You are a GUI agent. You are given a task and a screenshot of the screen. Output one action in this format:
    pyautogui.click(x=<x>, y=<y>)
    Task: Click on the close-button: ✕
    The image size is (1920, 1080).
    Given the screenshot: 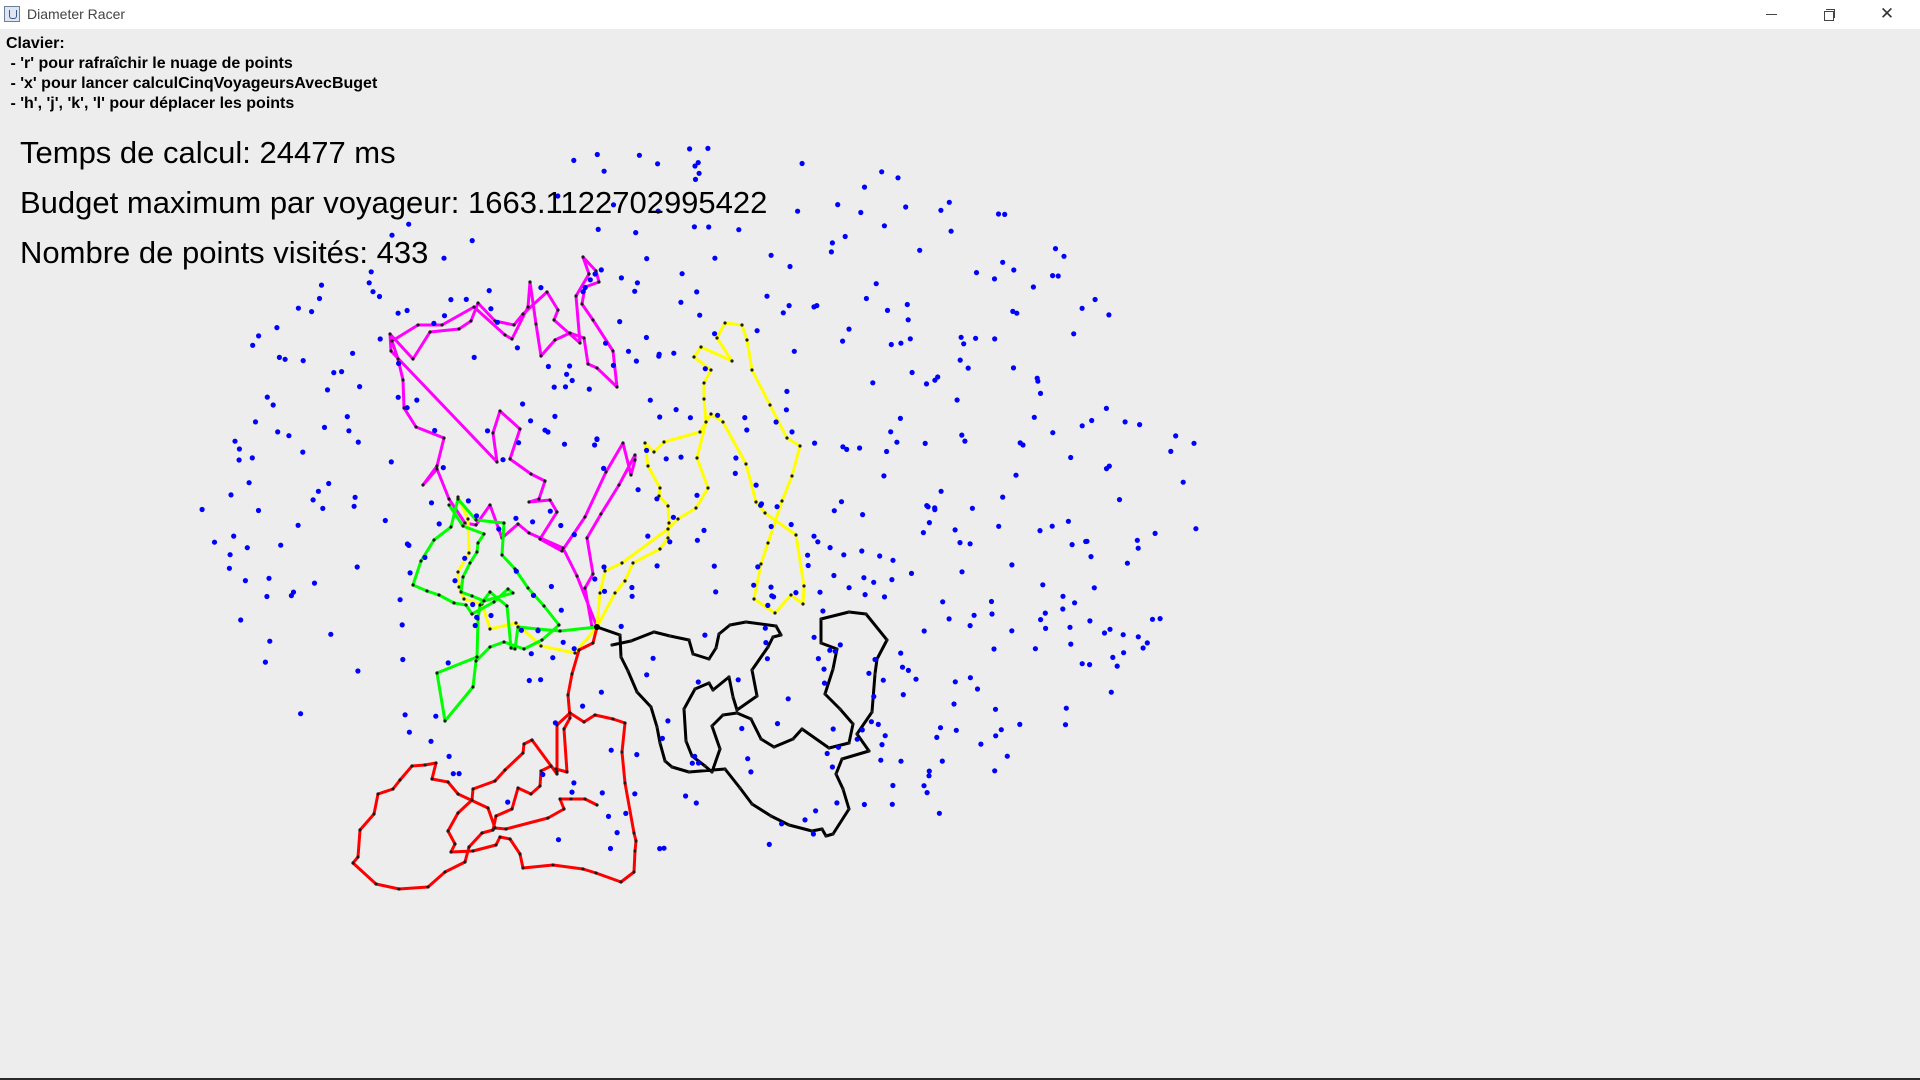 What is the action you would take?
    pyautogui.click(x=1887, y=14)
    